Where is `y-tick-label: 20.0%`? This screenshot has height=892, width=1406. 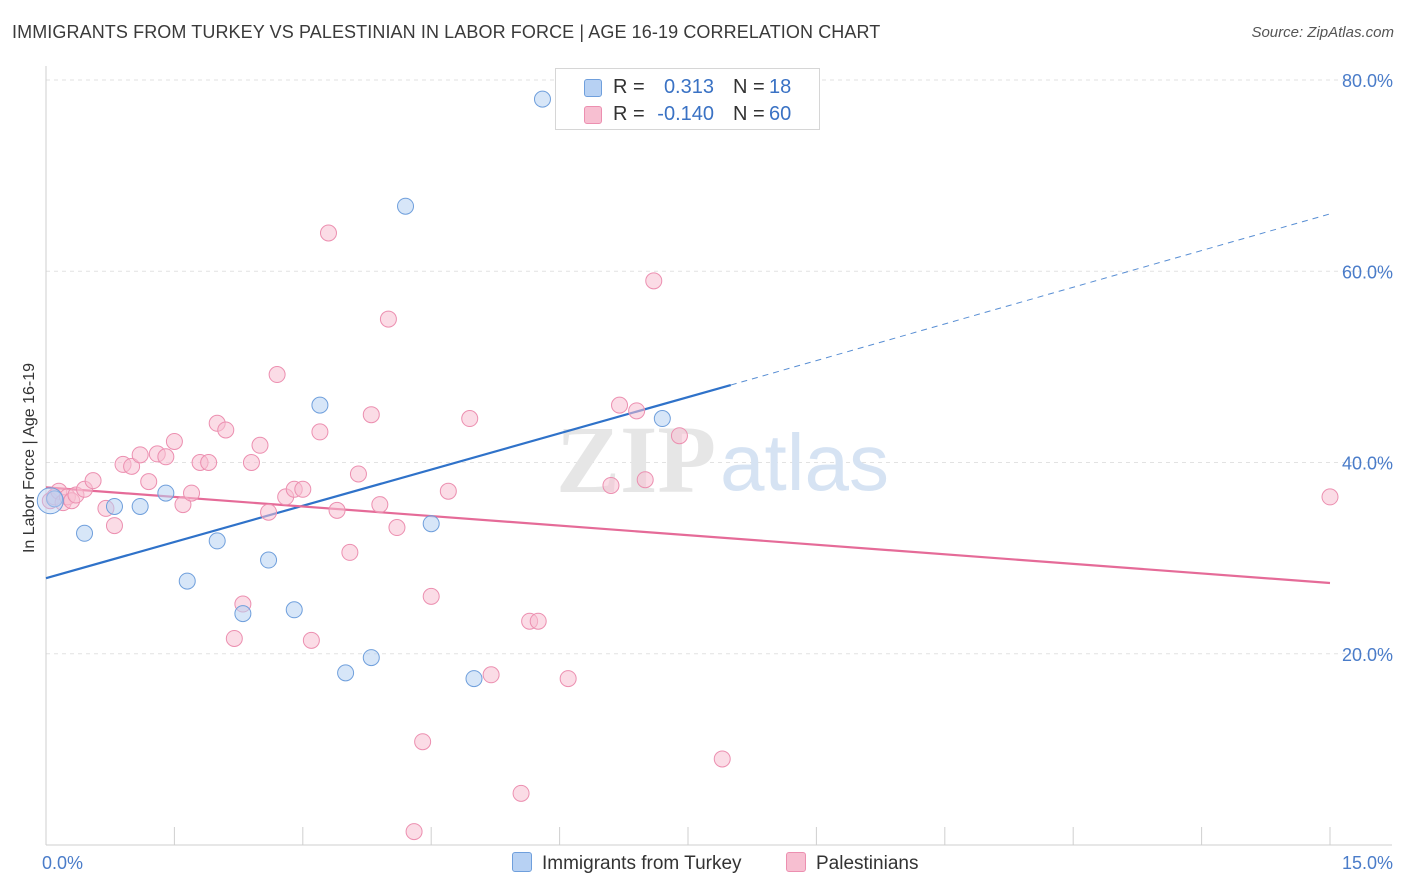
y-tick-label: 20.0% is located at coordinates (1367, 655).